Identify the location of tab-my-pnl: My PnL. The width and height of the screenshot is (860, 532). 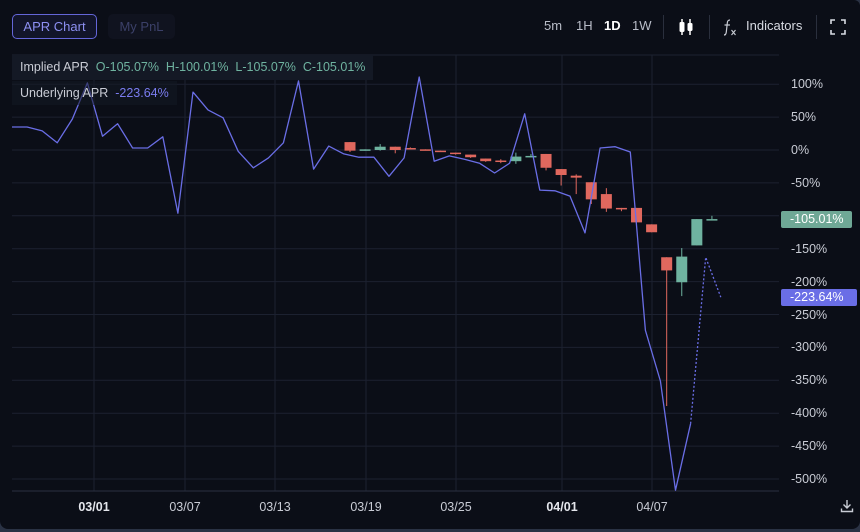
(141, 26).